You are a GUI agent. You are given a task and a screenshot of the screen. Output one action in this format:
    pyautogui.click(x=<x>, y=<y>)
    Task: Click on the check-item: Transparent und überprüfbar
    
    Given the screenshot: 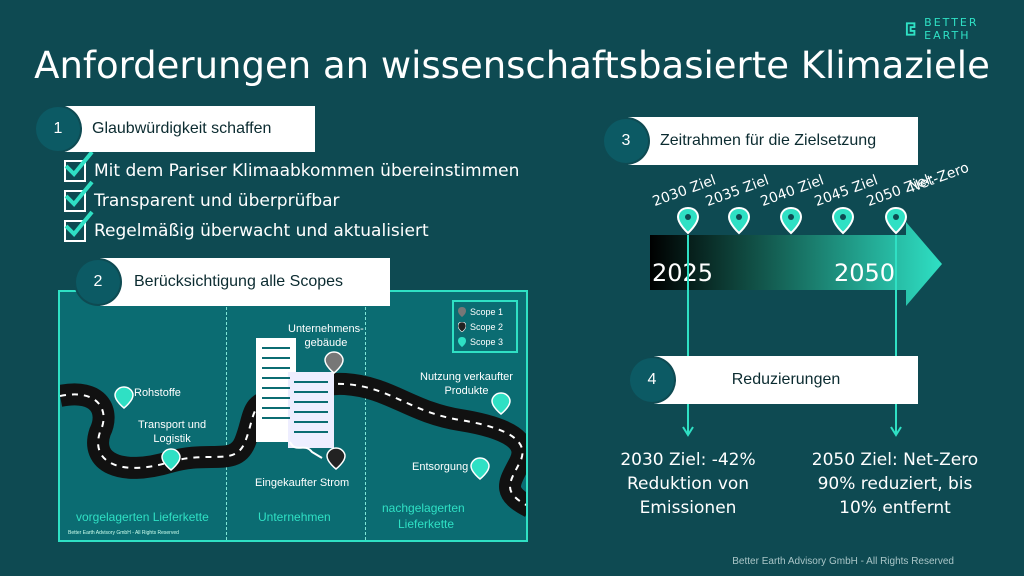 What is the action you would take?
    pyautogui.click(x=291, y=196)
    